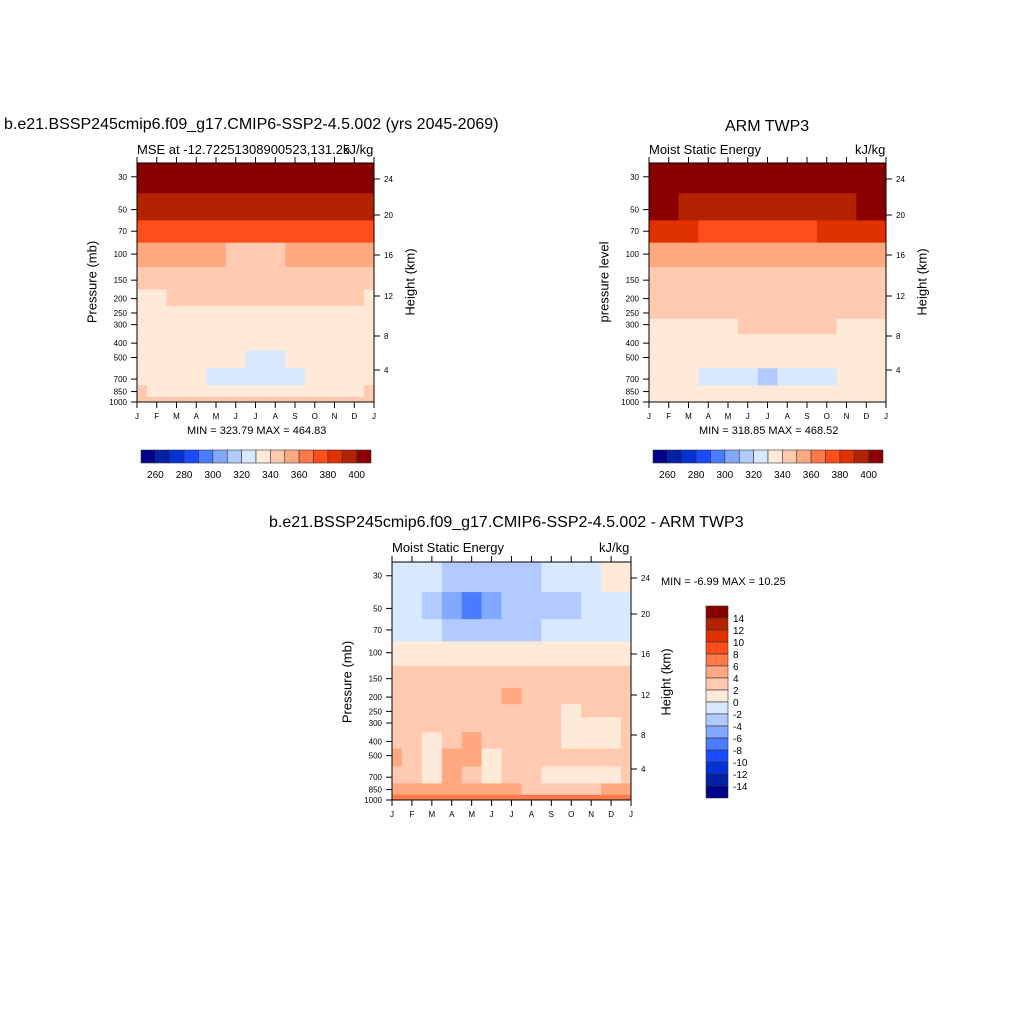  What do you see at coordinates (788, 416) in the screenshot?
I see `x-tick-label: A` at bounding box center [788, 416].